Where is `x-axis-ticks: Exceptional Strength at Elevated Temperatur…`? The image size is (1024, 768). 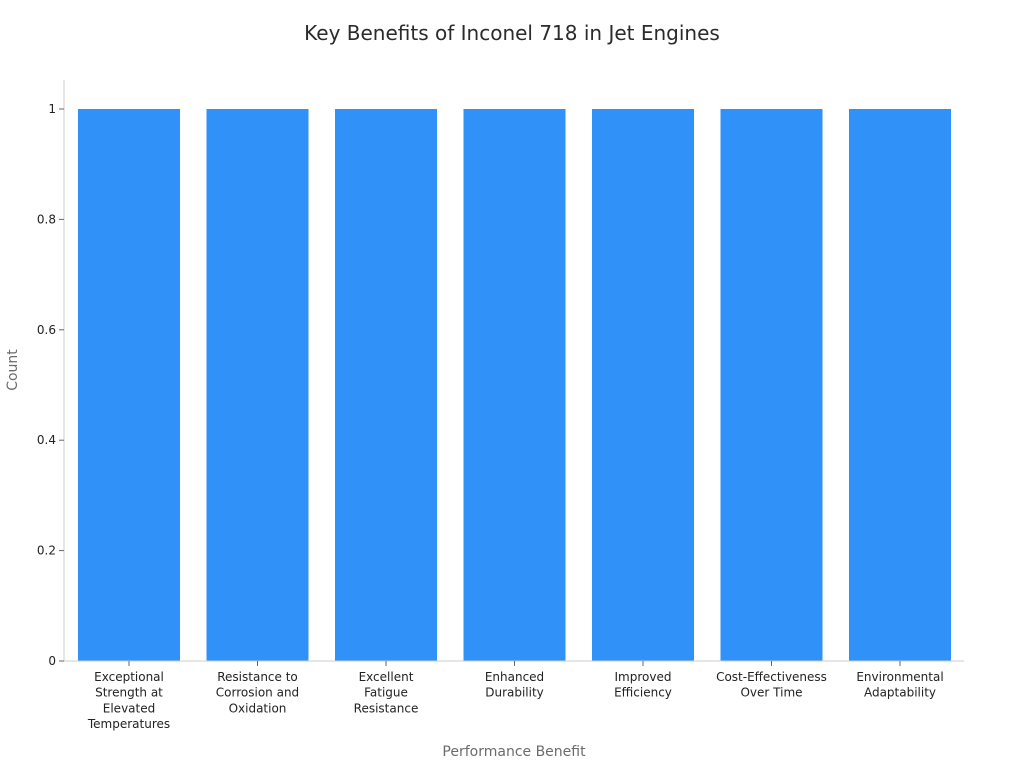
x-axis-ticks: Exceptional Strength at Elevated Temperatur… is located at coordinates (515, 696).